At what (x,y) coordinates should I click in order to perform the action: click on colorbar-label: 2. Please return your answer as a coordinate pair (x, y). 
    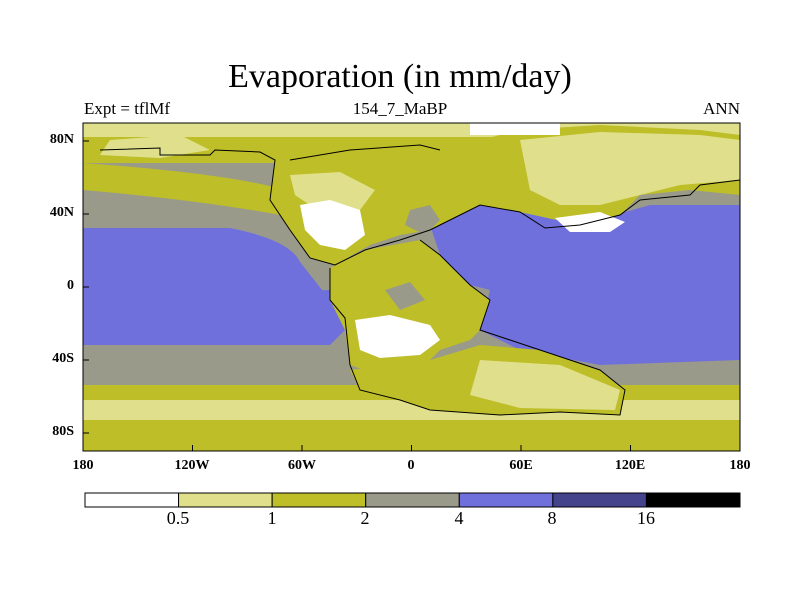
    Looking at the image, I should click on (365, 518).